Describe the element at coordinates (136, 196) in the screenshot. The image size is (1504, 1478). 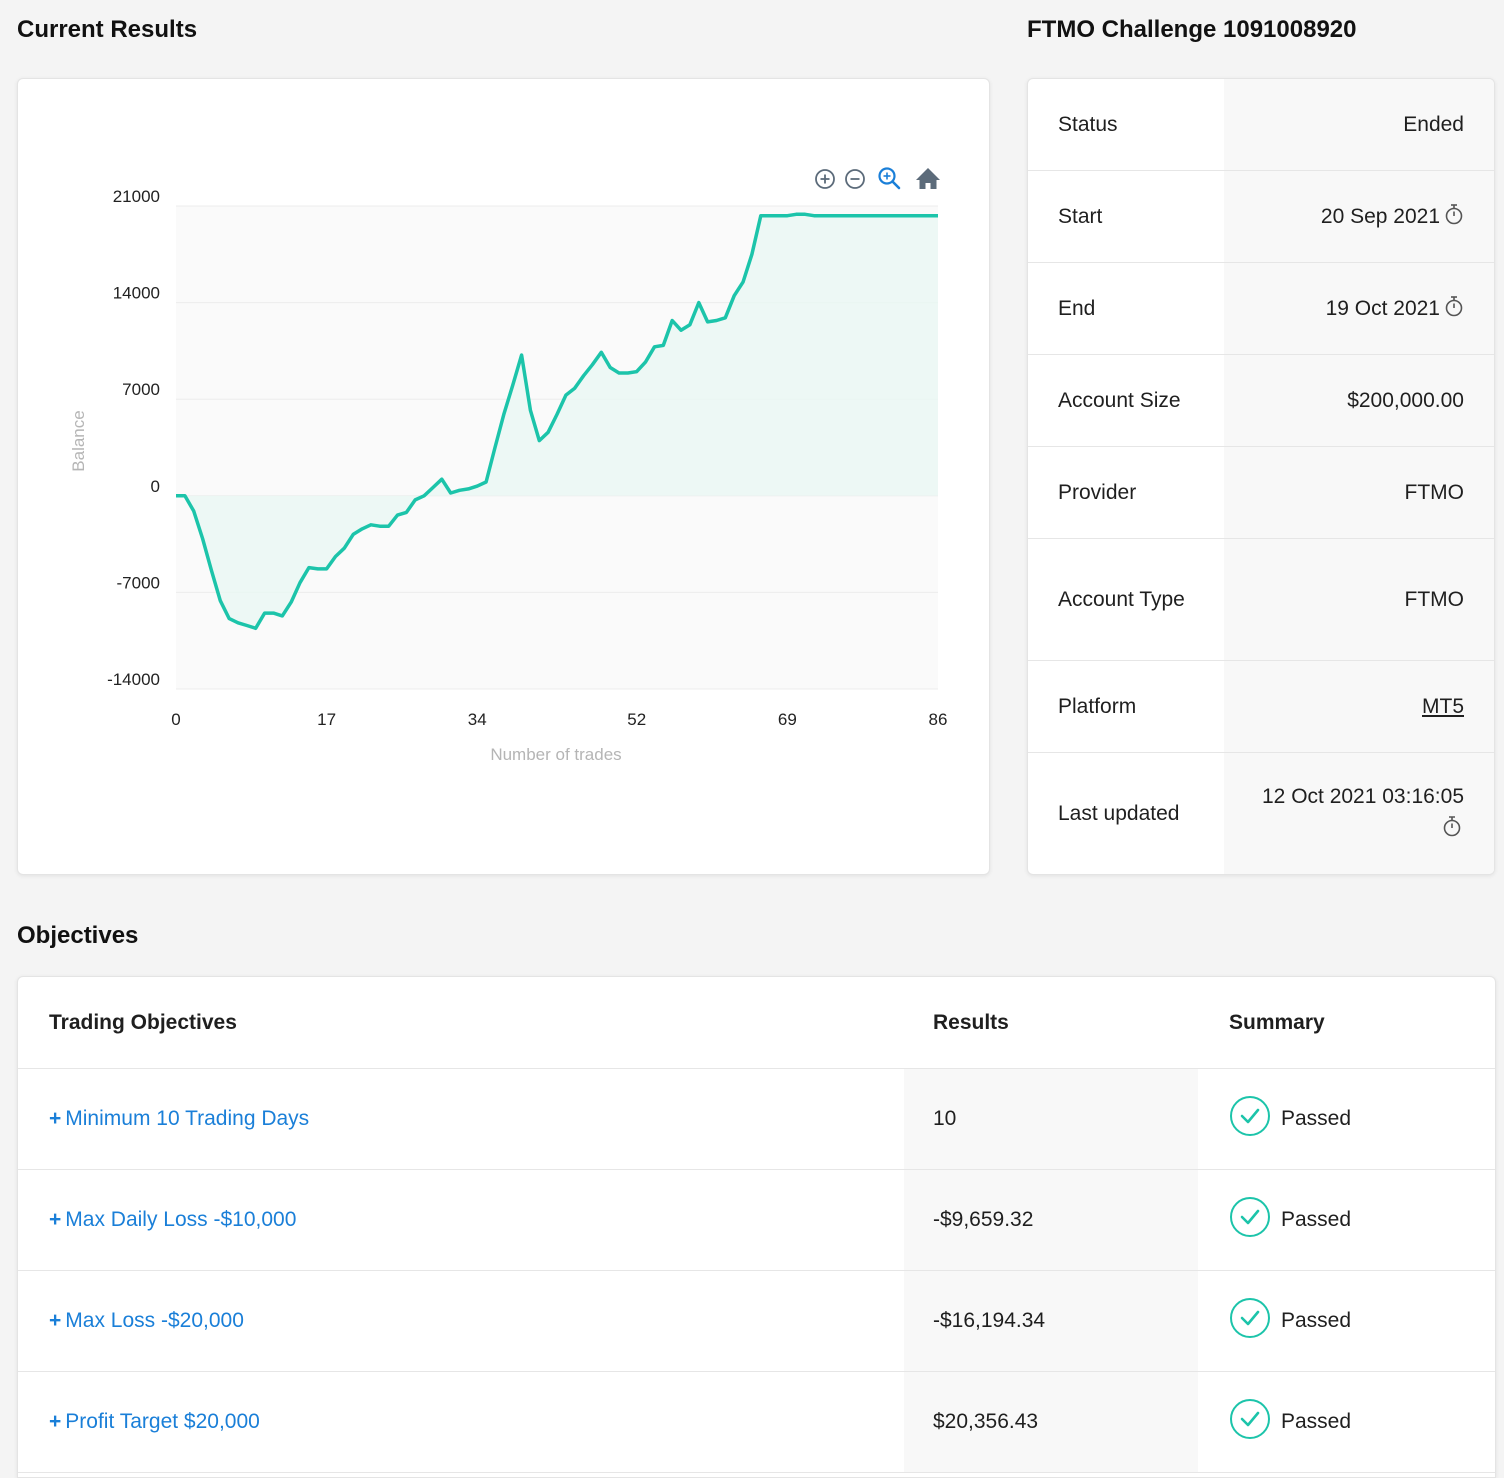
I see `y-tick-label: 21000` at that location.